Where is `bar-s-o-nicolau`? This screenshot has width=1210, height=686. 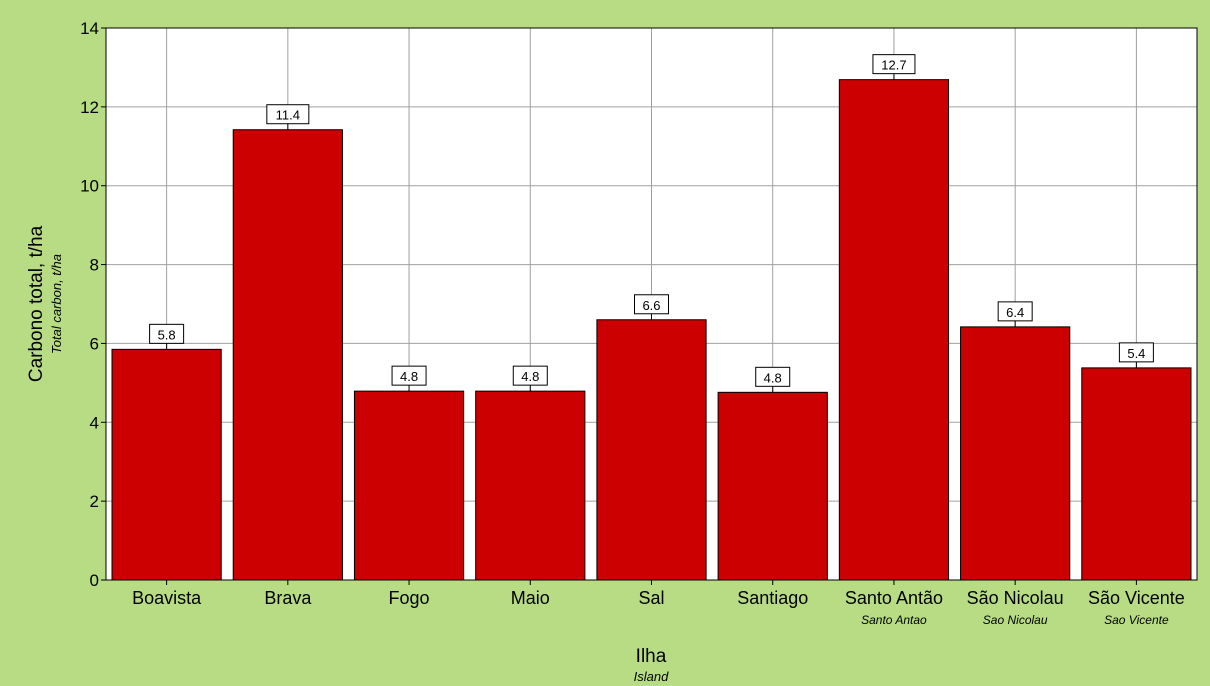
bar-s-o-nicolau is located at coordinates (1015, 453).